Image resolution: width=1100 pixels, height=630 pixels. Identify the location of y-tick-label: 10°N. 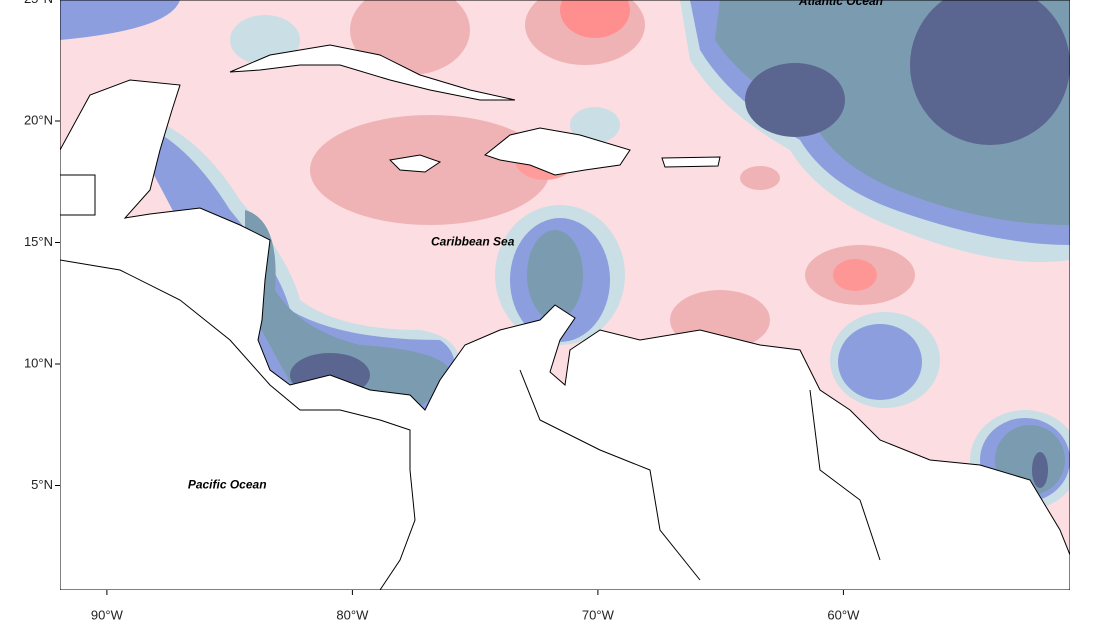
(38, 362).